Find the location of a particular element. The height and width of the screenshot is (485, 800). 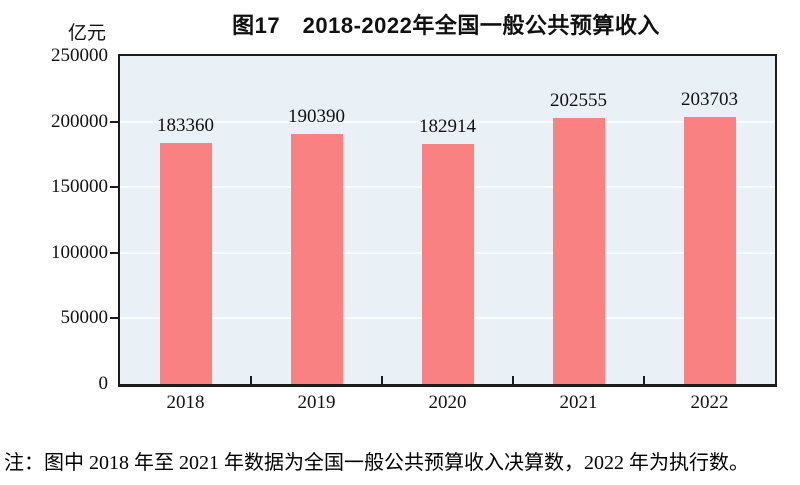

bar-2020 is located at coordinates (447, 264).